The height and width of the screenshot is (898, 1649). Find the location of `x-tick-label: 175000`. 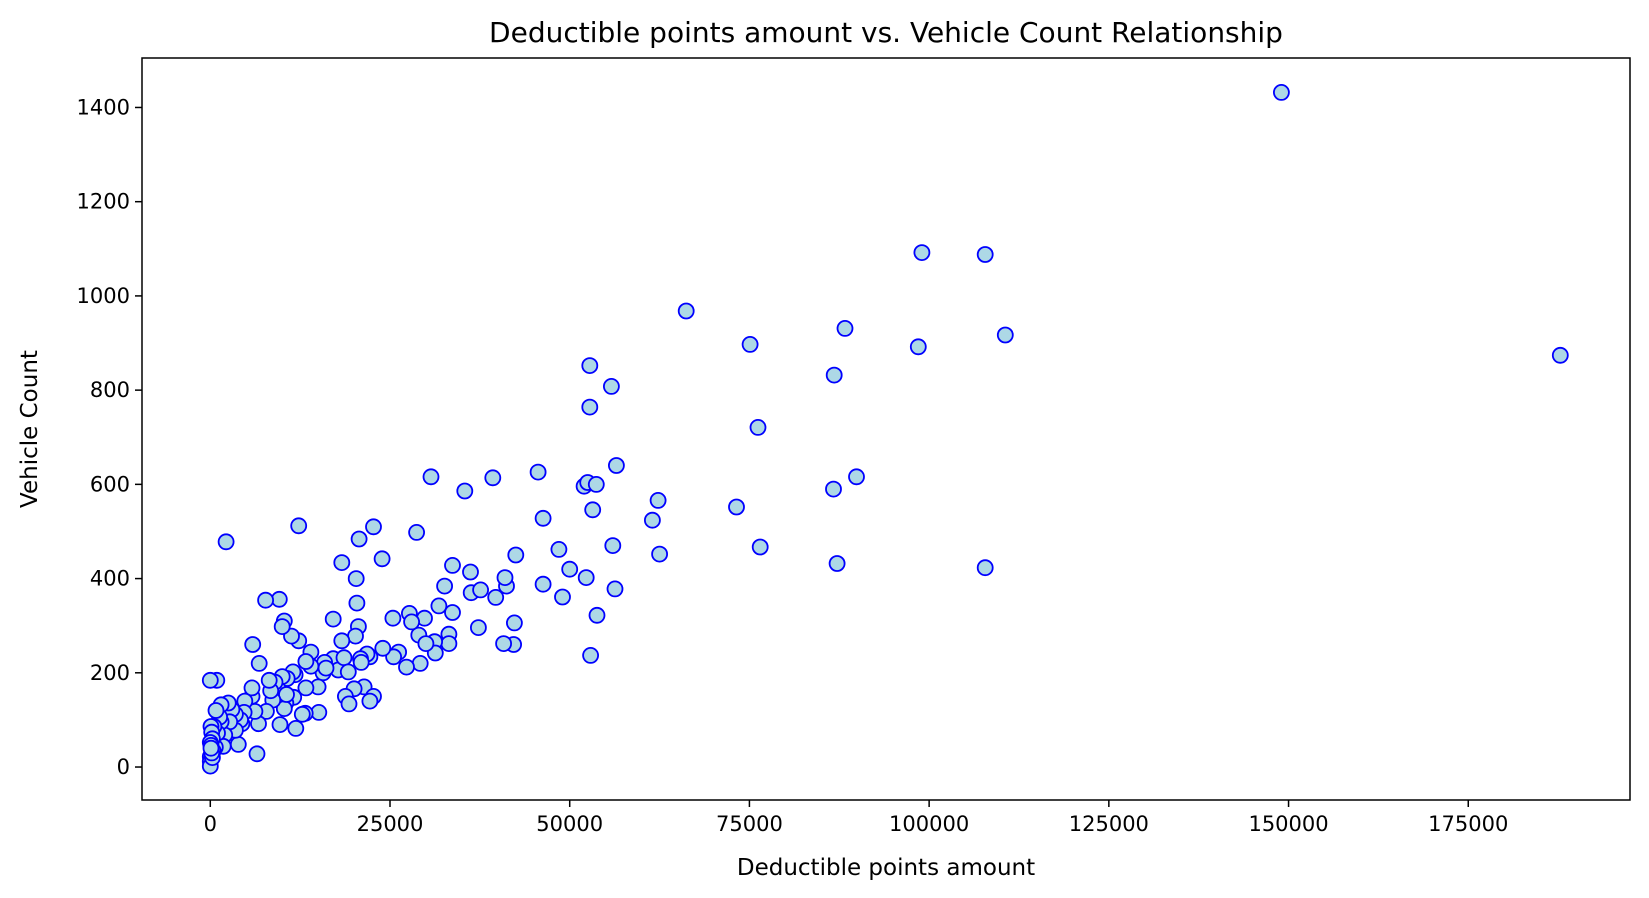

x-tick-label: 175000 is located at coordinates (1468, 824).